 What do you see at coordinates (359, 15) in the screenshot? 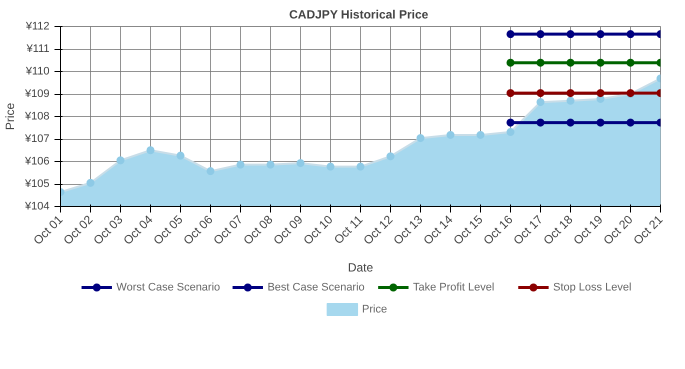
I see `chart-title: CADJPY Historical Price` at bounding box center [359, 15].